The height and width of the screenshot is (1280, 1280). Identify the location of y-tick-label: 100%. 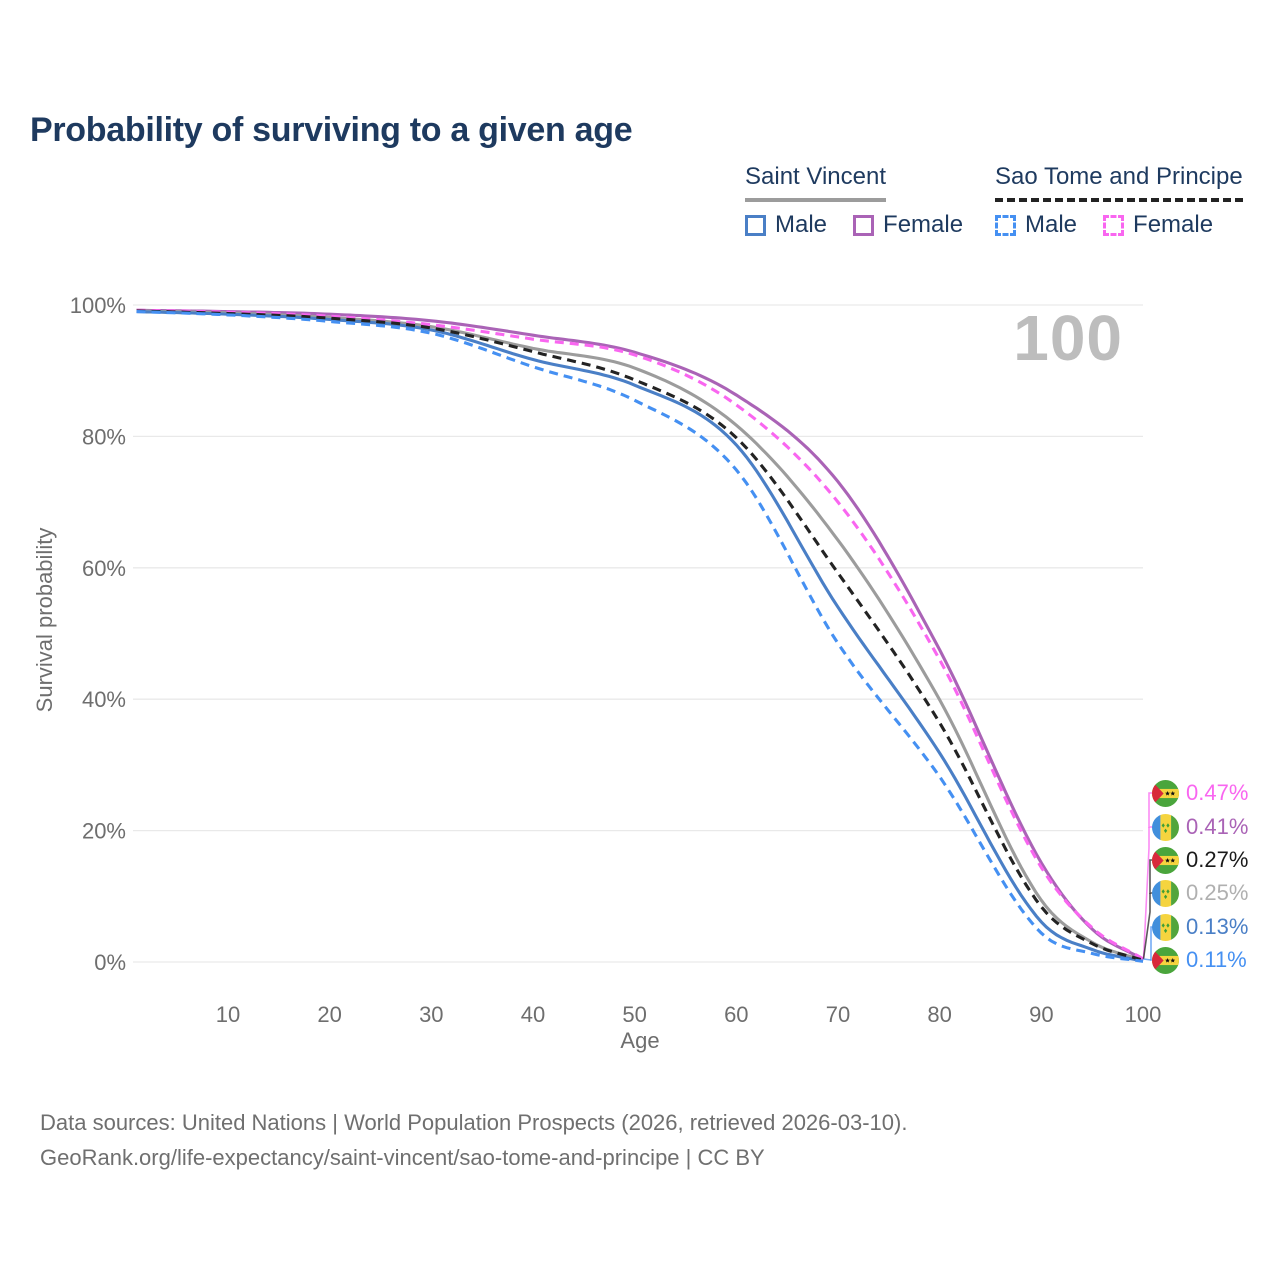
(98, 305).